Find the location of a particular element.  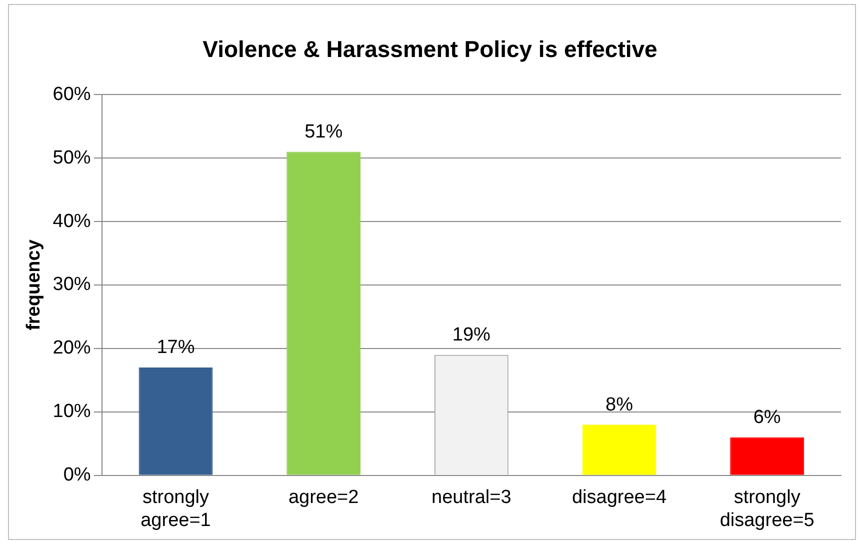

chart-title: Violence & Harassment Policy is effective is located at coordinates (430, 49).